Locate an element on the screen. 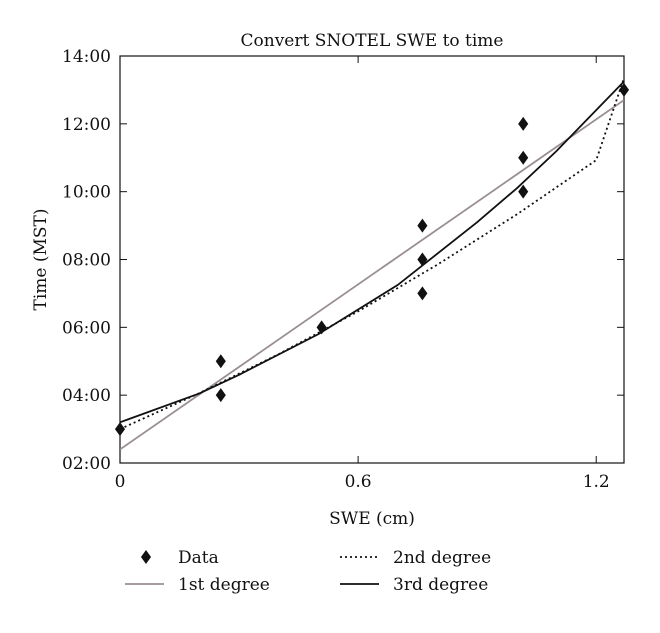 The image size is (660, 633). x-tick-label: 0.6 is located at coordinates (358, 482).